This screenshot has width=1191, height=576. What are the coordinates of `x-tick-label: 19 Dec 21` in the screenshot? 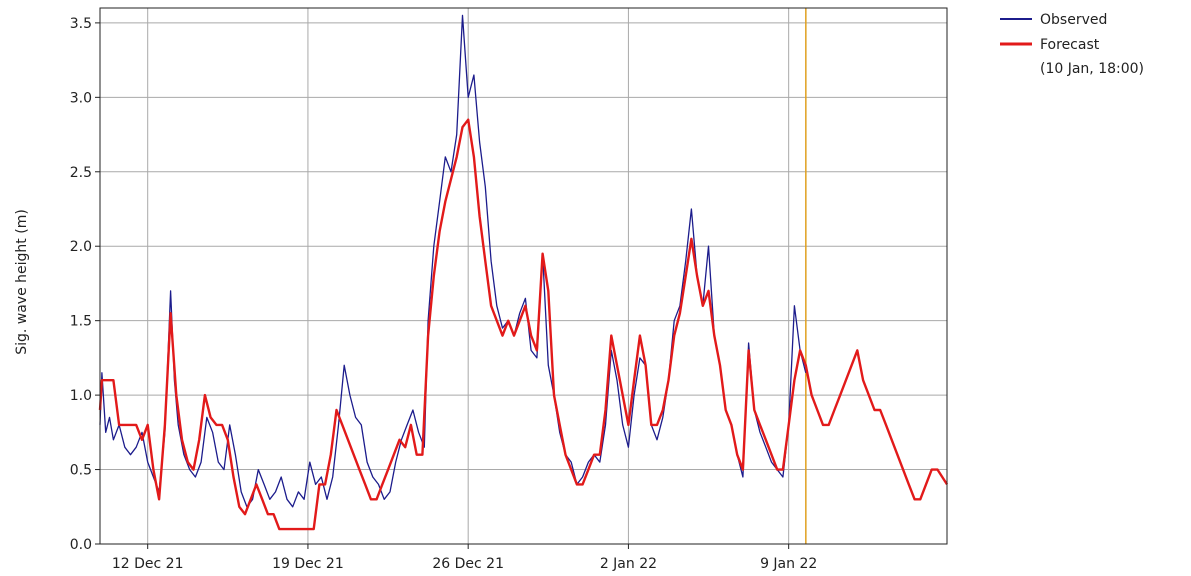 It's located at (308, 564).